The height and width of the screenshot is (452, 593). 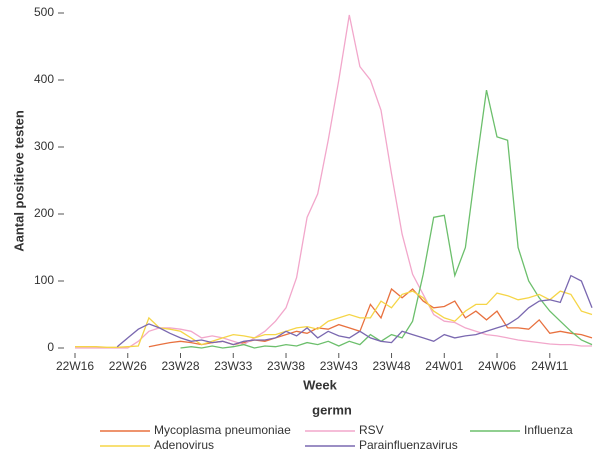 What do you see at coordinates (180, 366) in the screenshot?
I see `x-tick-label: 23W28` at bounding box center [180, 366].